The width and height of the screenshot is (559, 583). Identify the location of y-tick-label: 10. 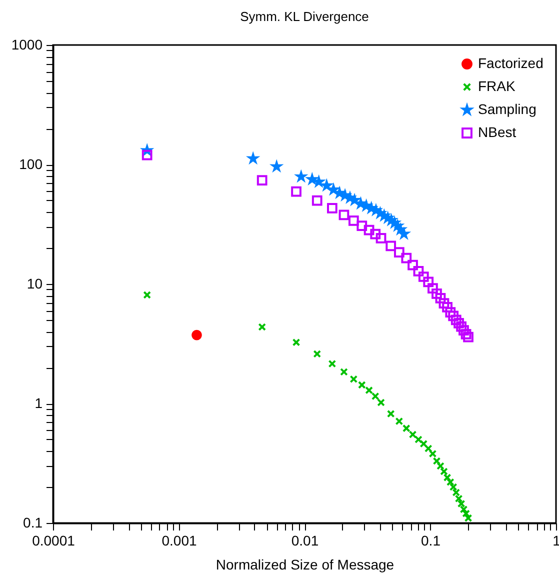
(34, 284).